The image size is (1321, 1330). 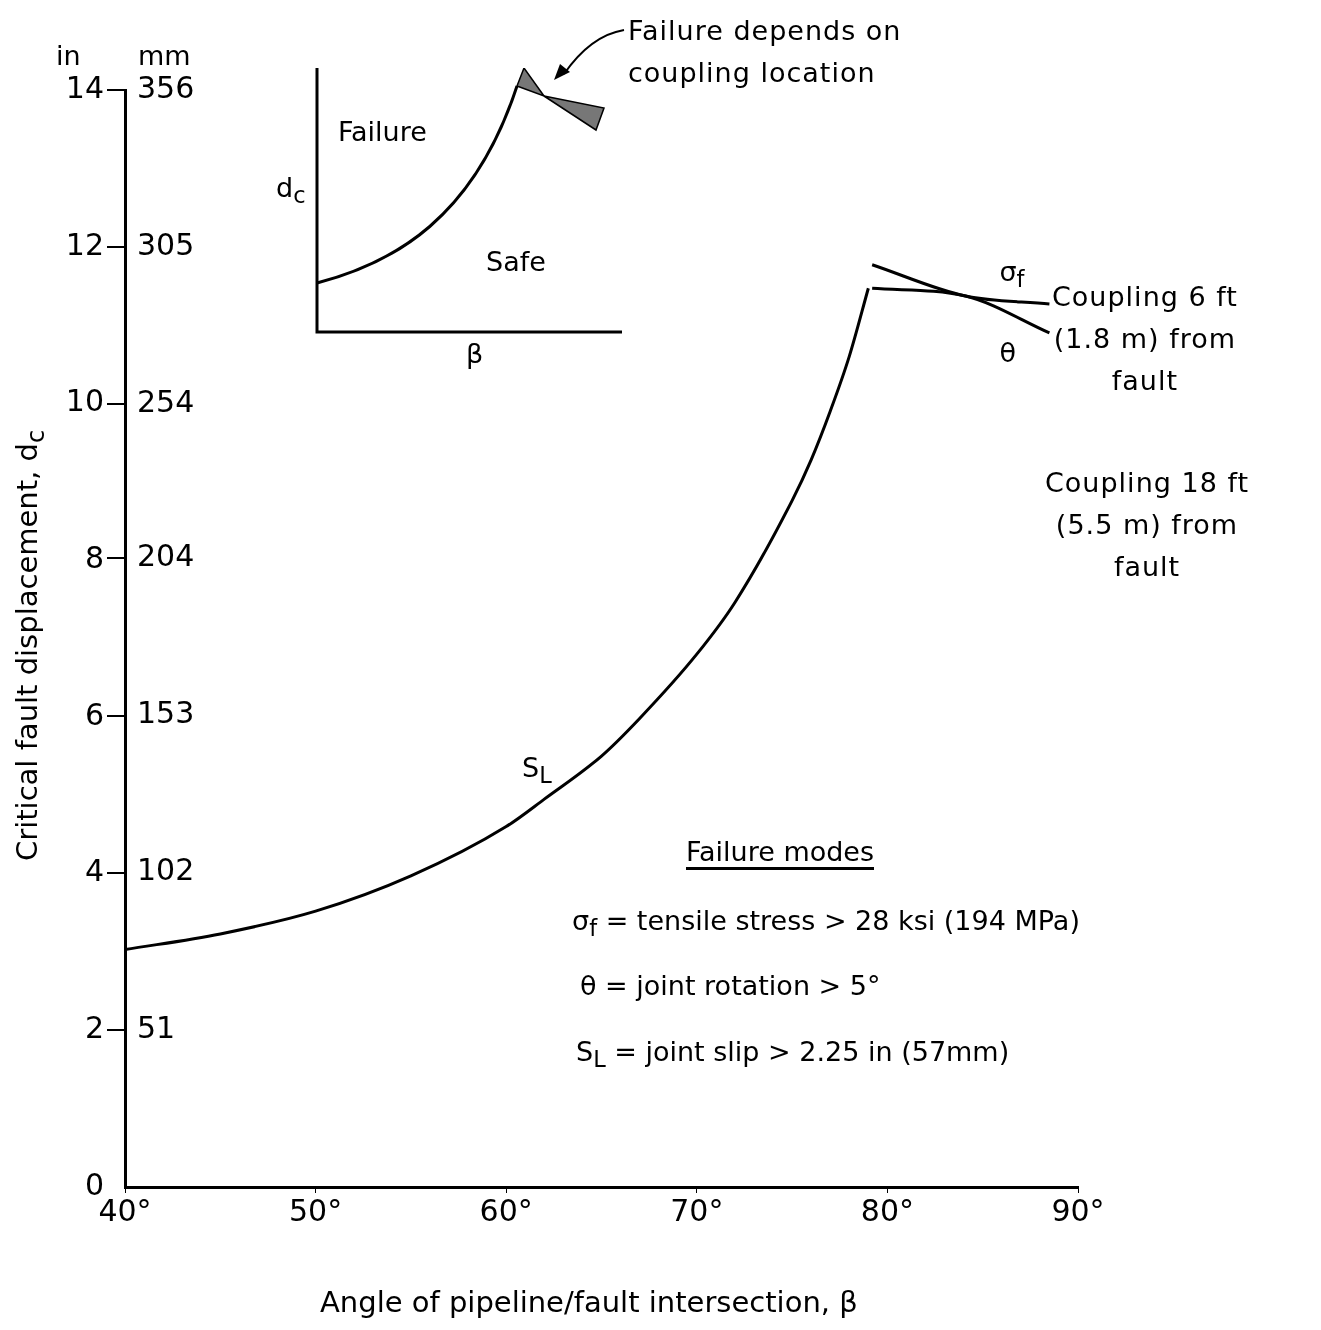 I want to click on y-tick-label: 2, so click(x=94, y=1028).